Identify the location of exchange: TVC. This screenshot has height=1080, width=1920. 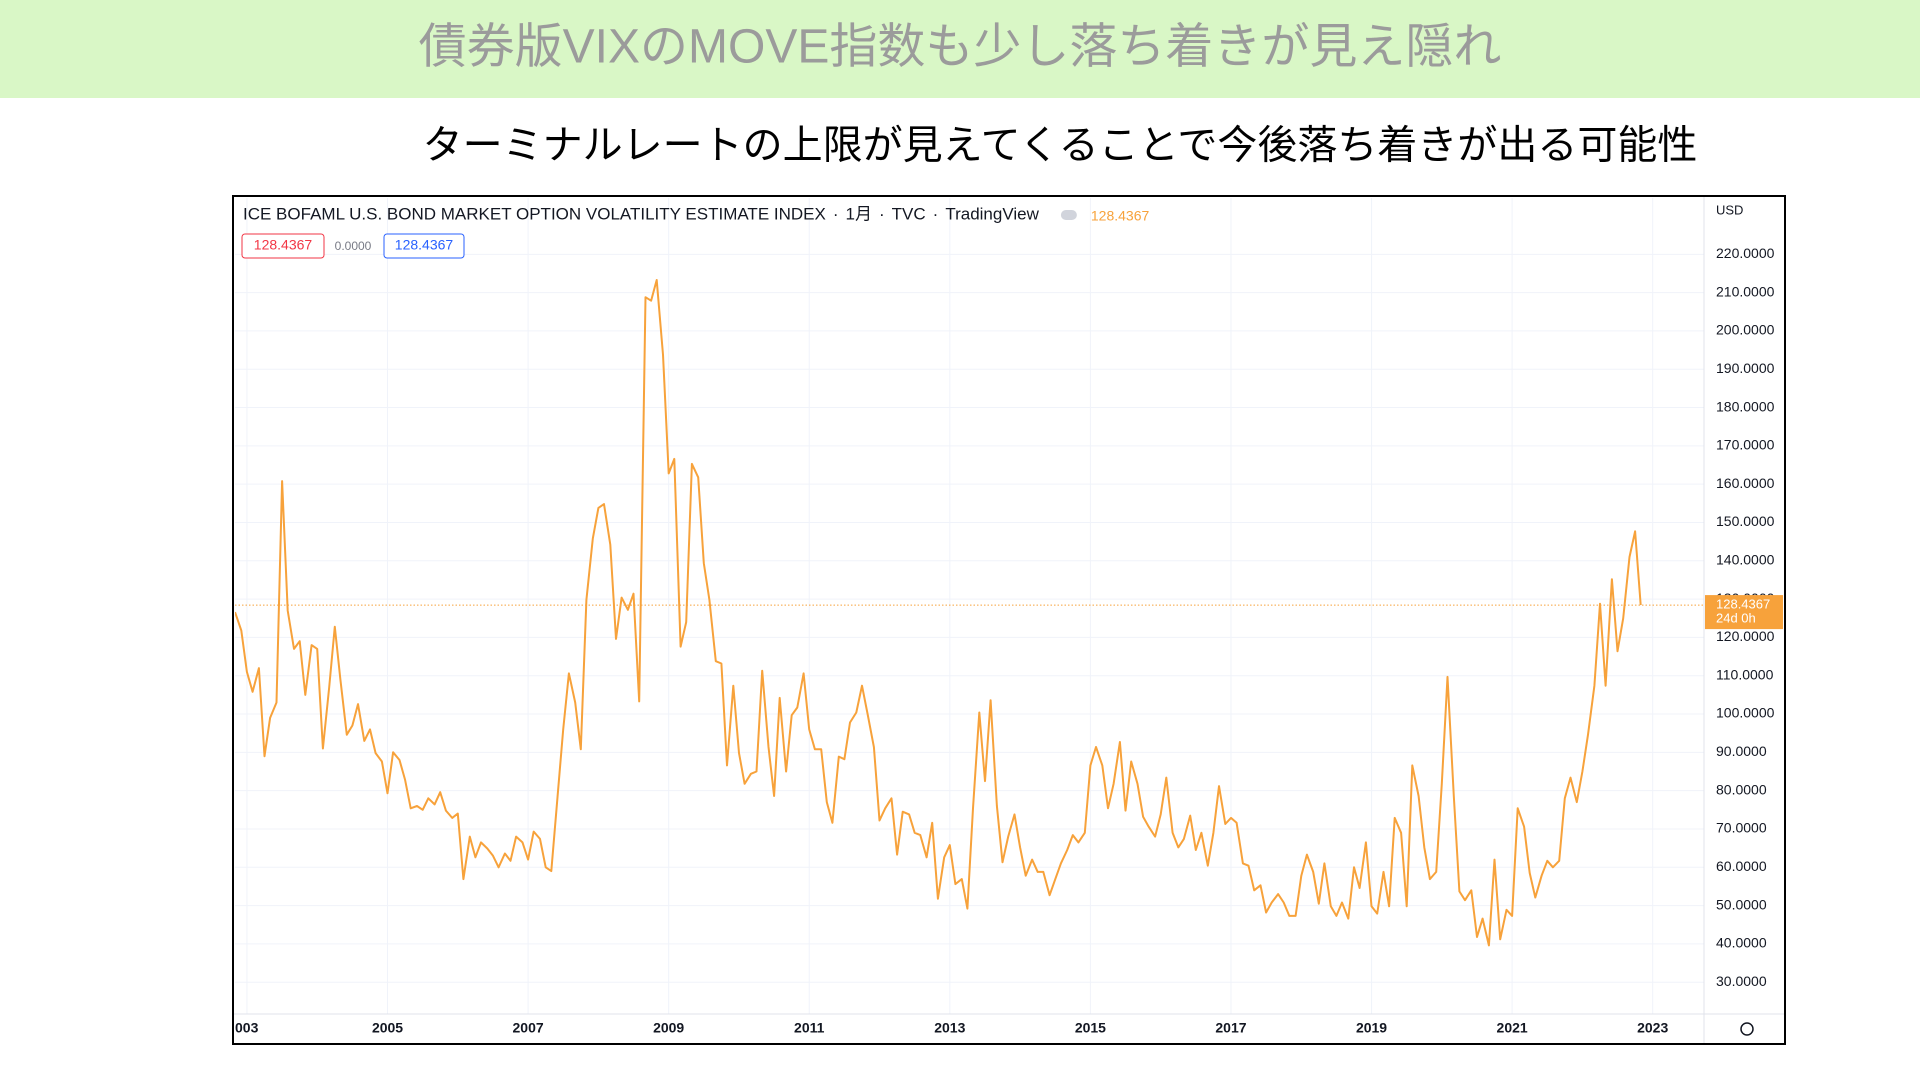
(909, 213).